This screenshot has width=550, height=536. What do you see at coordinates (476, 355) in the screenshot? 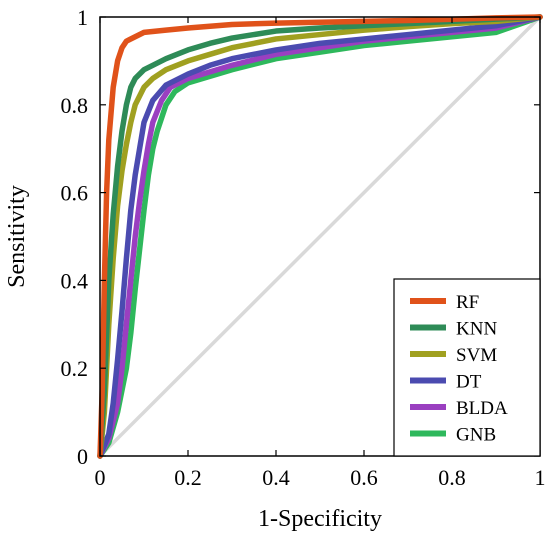
I see `legend-label-svm: SVM` at bounding box center [476, 355].